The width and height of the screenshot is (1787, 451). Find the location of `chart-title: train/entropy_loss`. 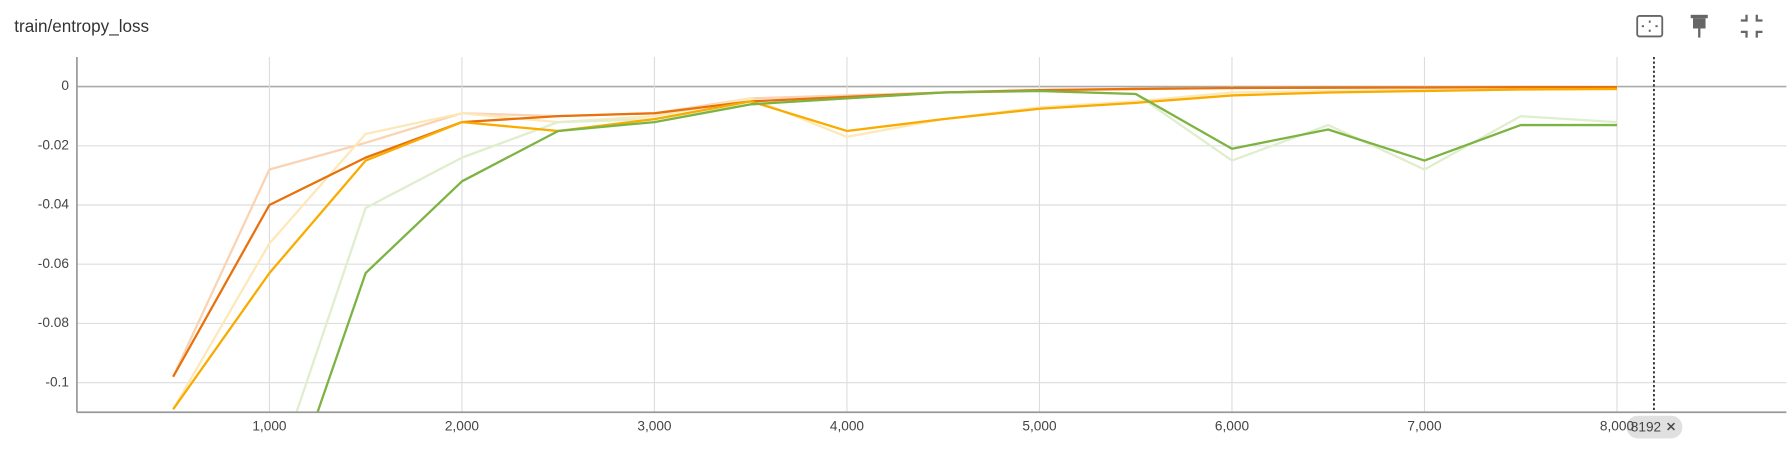

chart-title: train/entropy_loss is located at coordinates (81, 26).